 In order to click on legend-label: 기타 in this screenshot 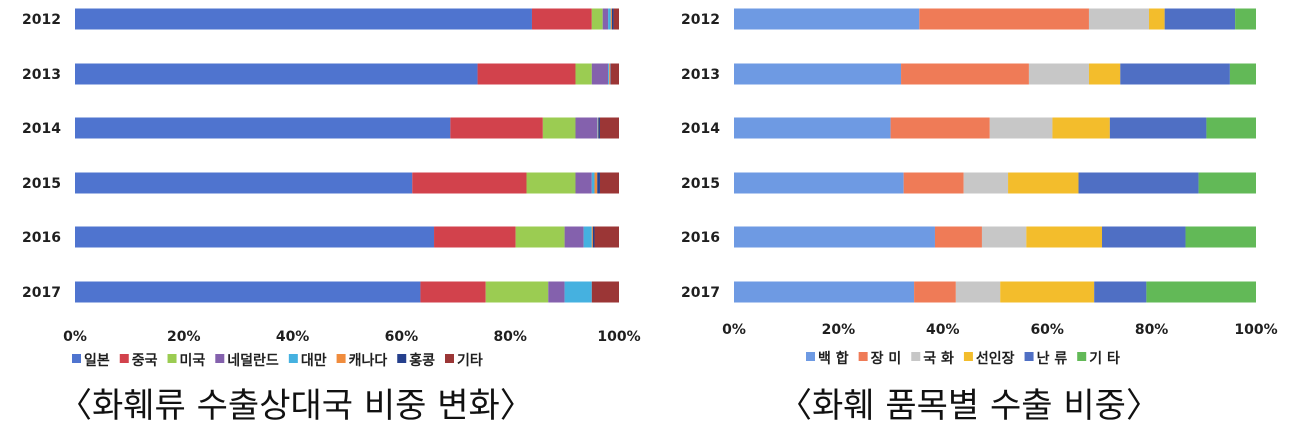, I will do `click(470, 361)`.